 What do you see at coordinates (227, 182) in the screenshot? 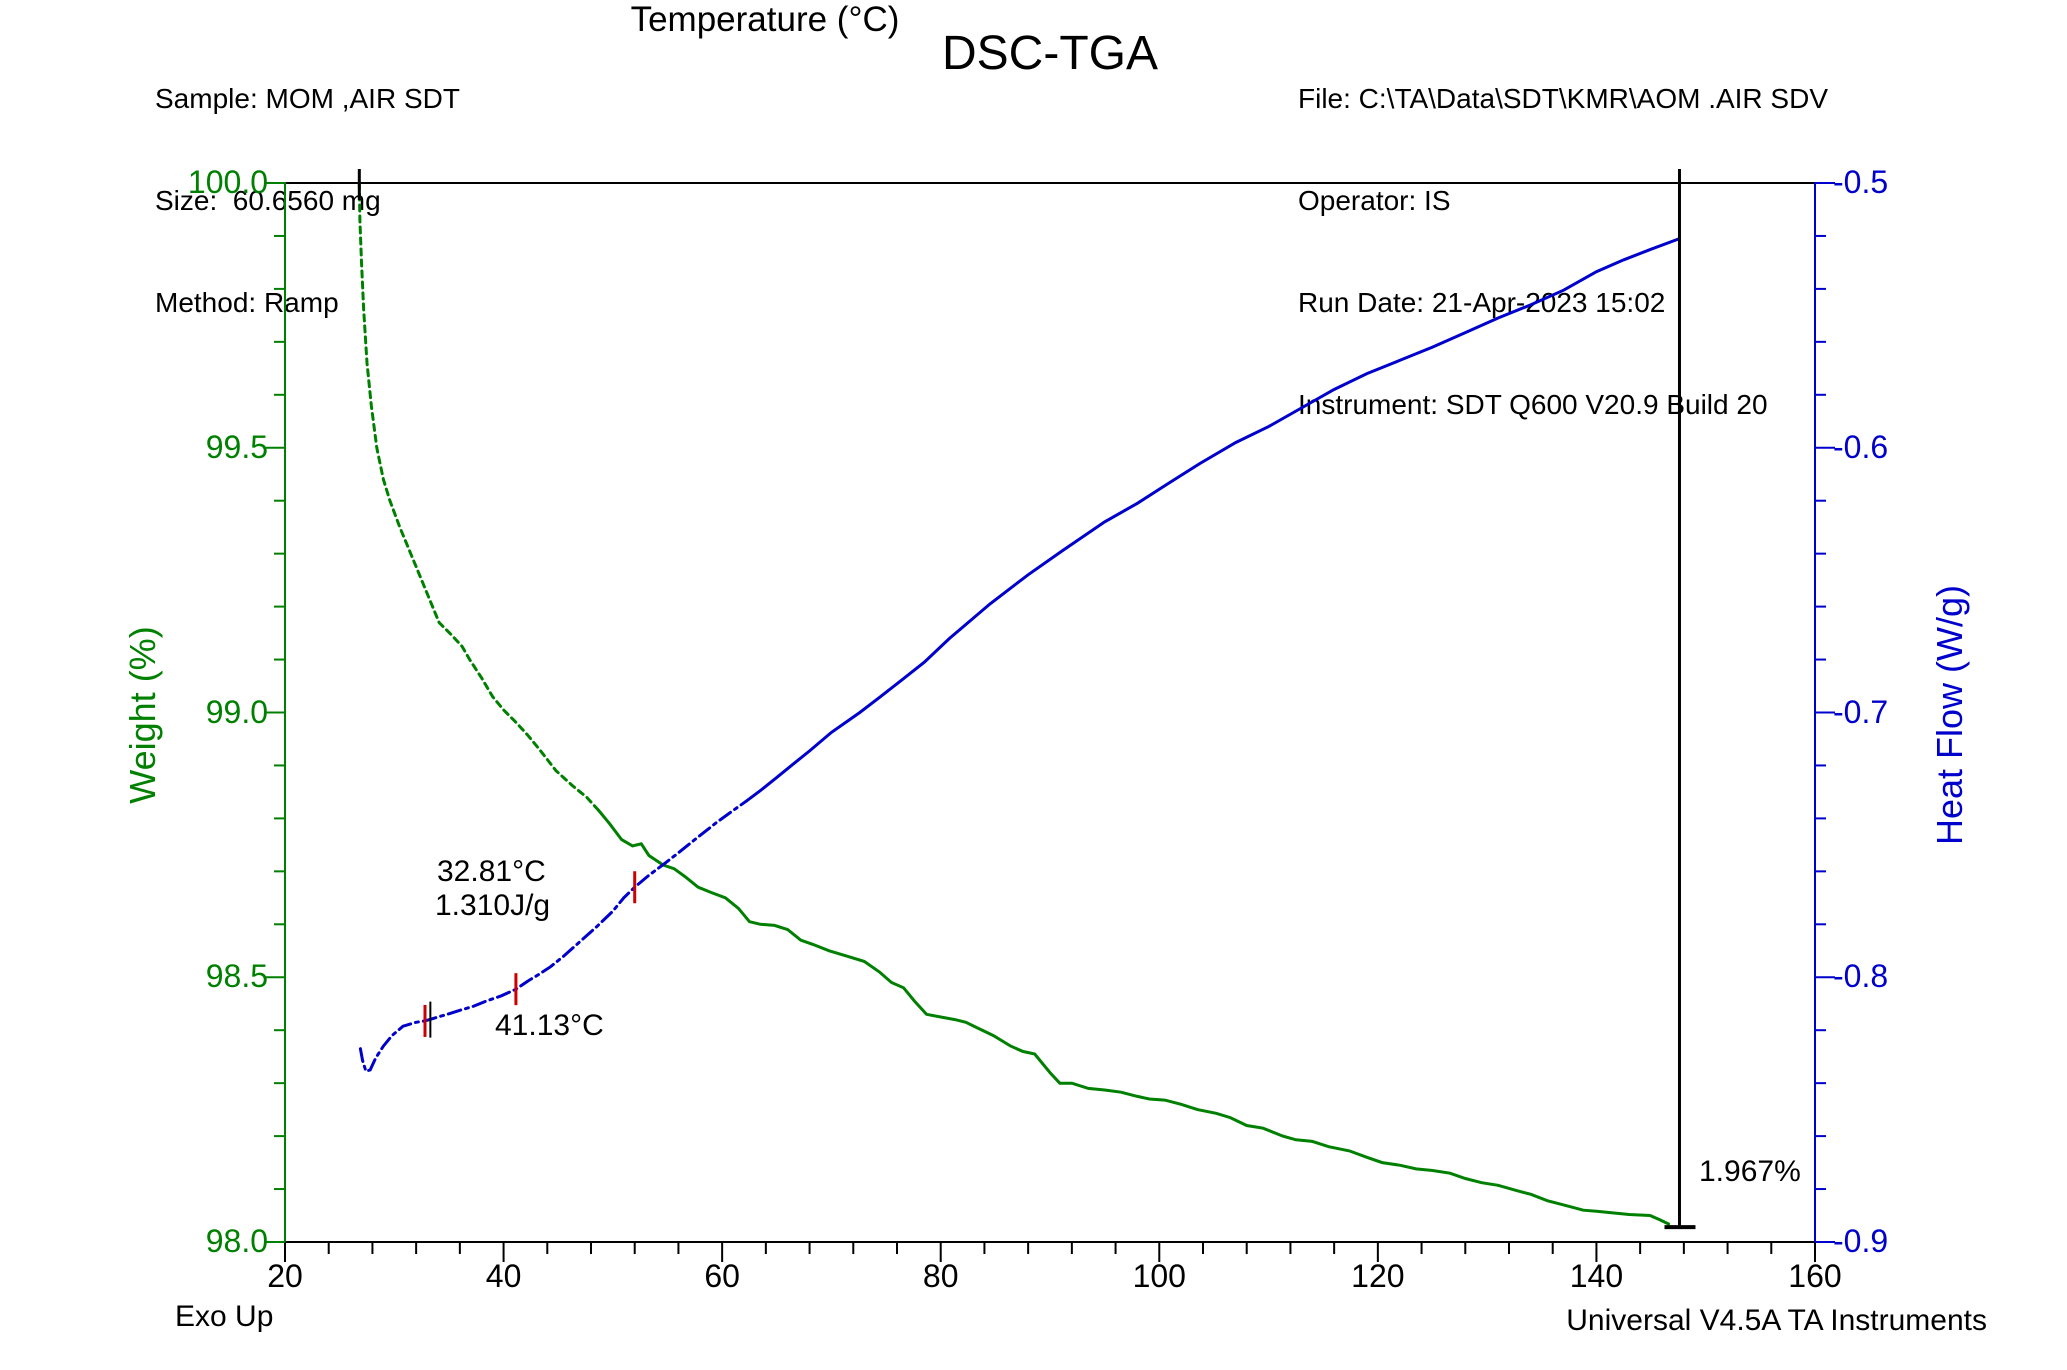
I see `weight-tick-label: 100.0` at bounding box center [227, 182].